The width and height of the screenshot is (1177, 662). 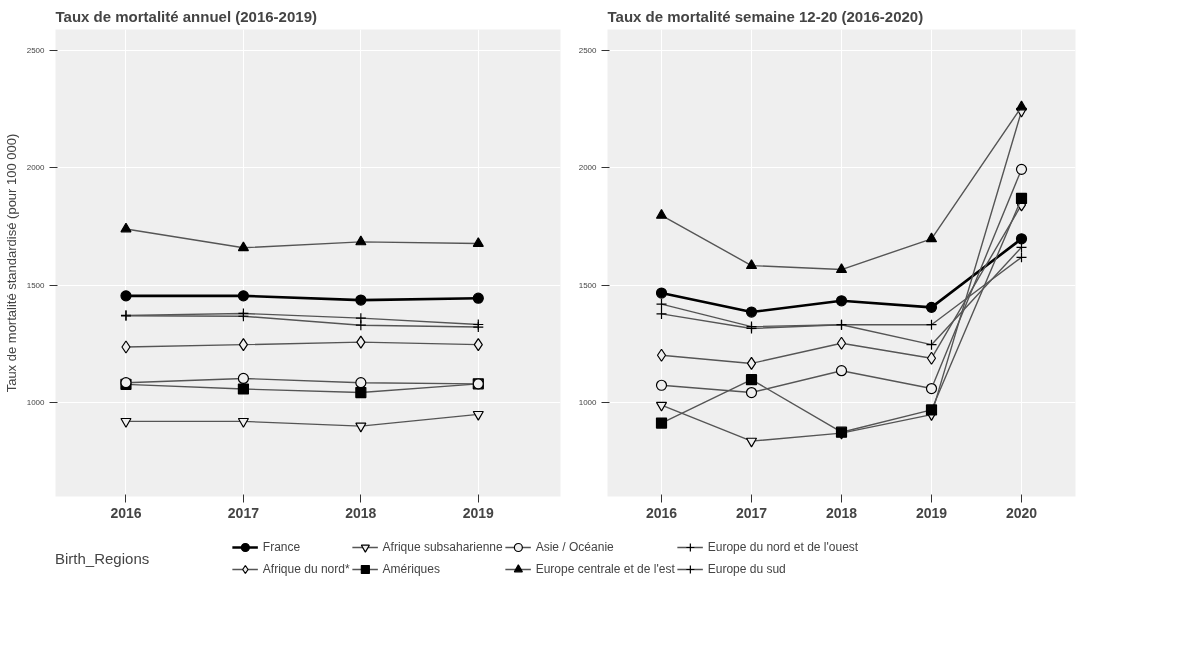 I want to click on x-tick-label: 2020, so click(x=1021, y=512).